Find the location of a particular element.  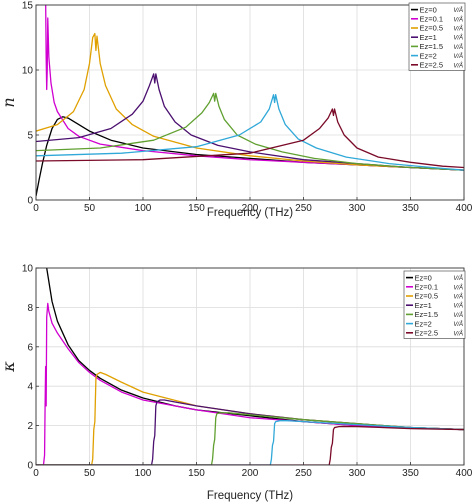

y-tick-label: 4 is located at coordinates (30, 387).